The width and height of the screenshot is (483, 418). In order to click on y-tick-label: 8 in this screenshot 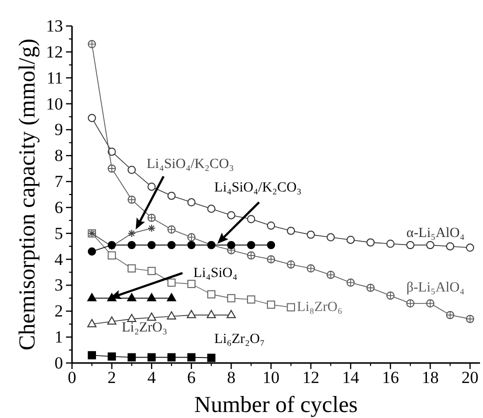, I will do `click(58, 156)`.